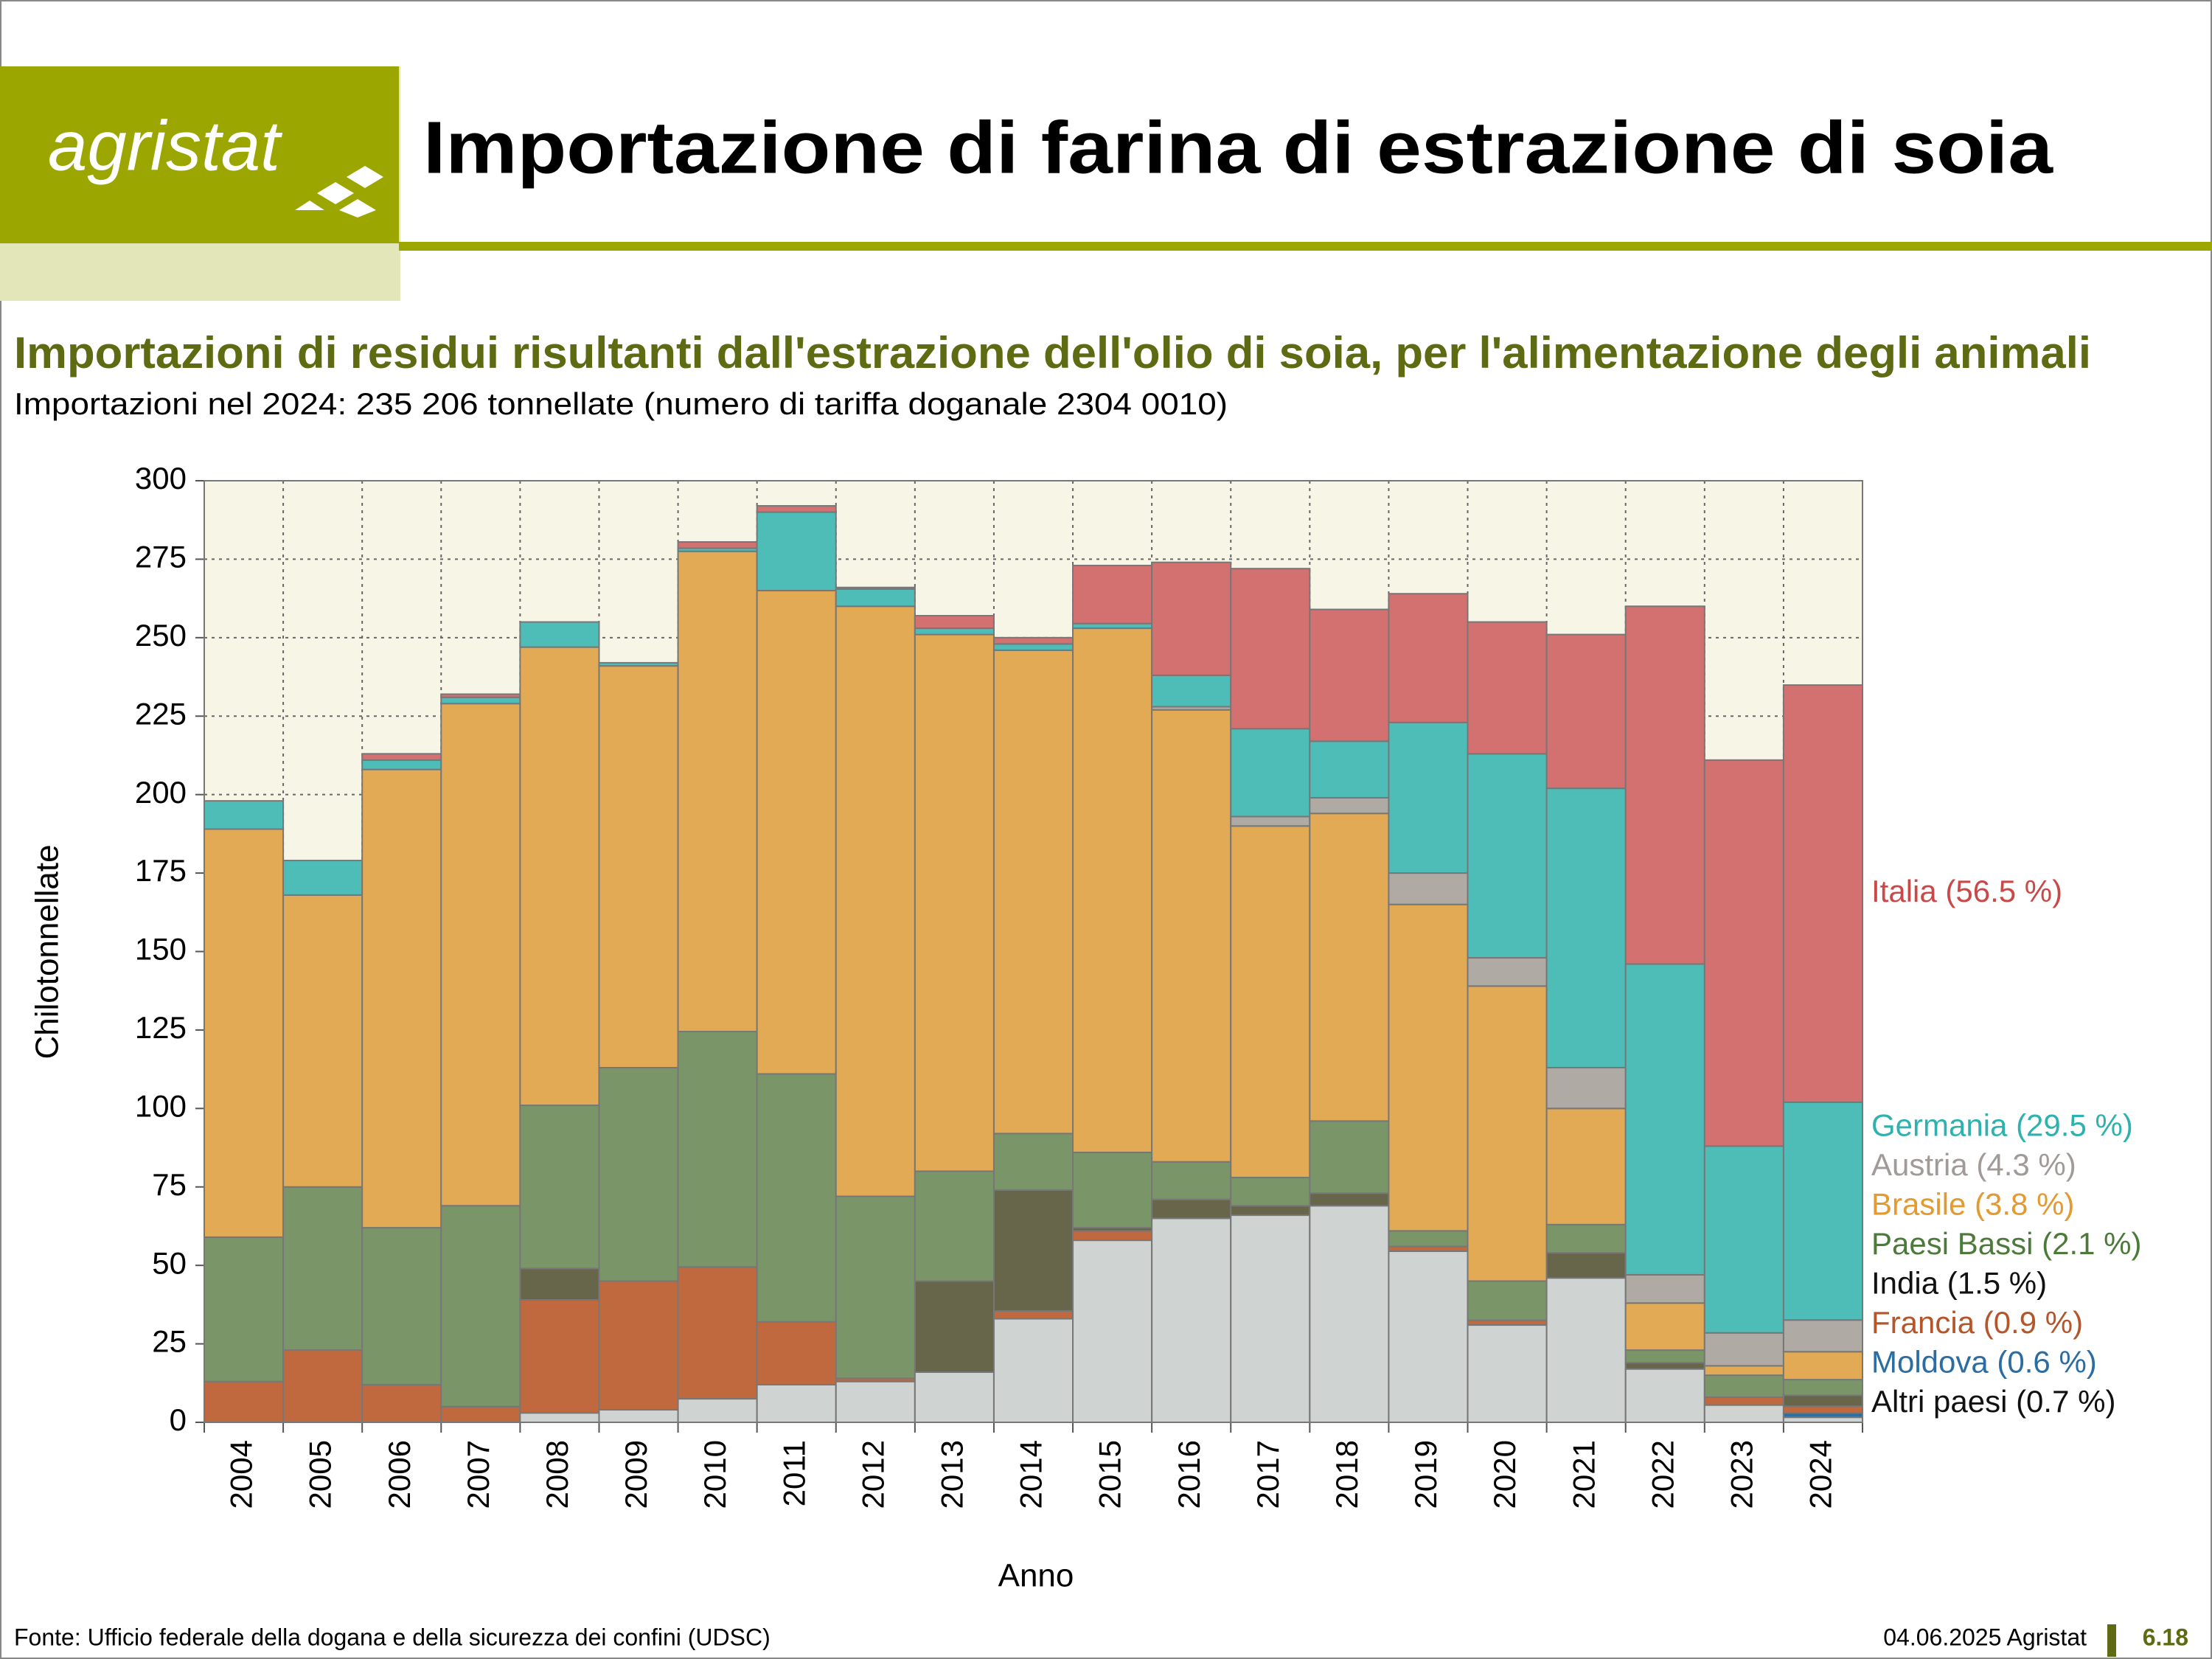  I want to click on x-tick-label: 2006, so click(399, 1474).